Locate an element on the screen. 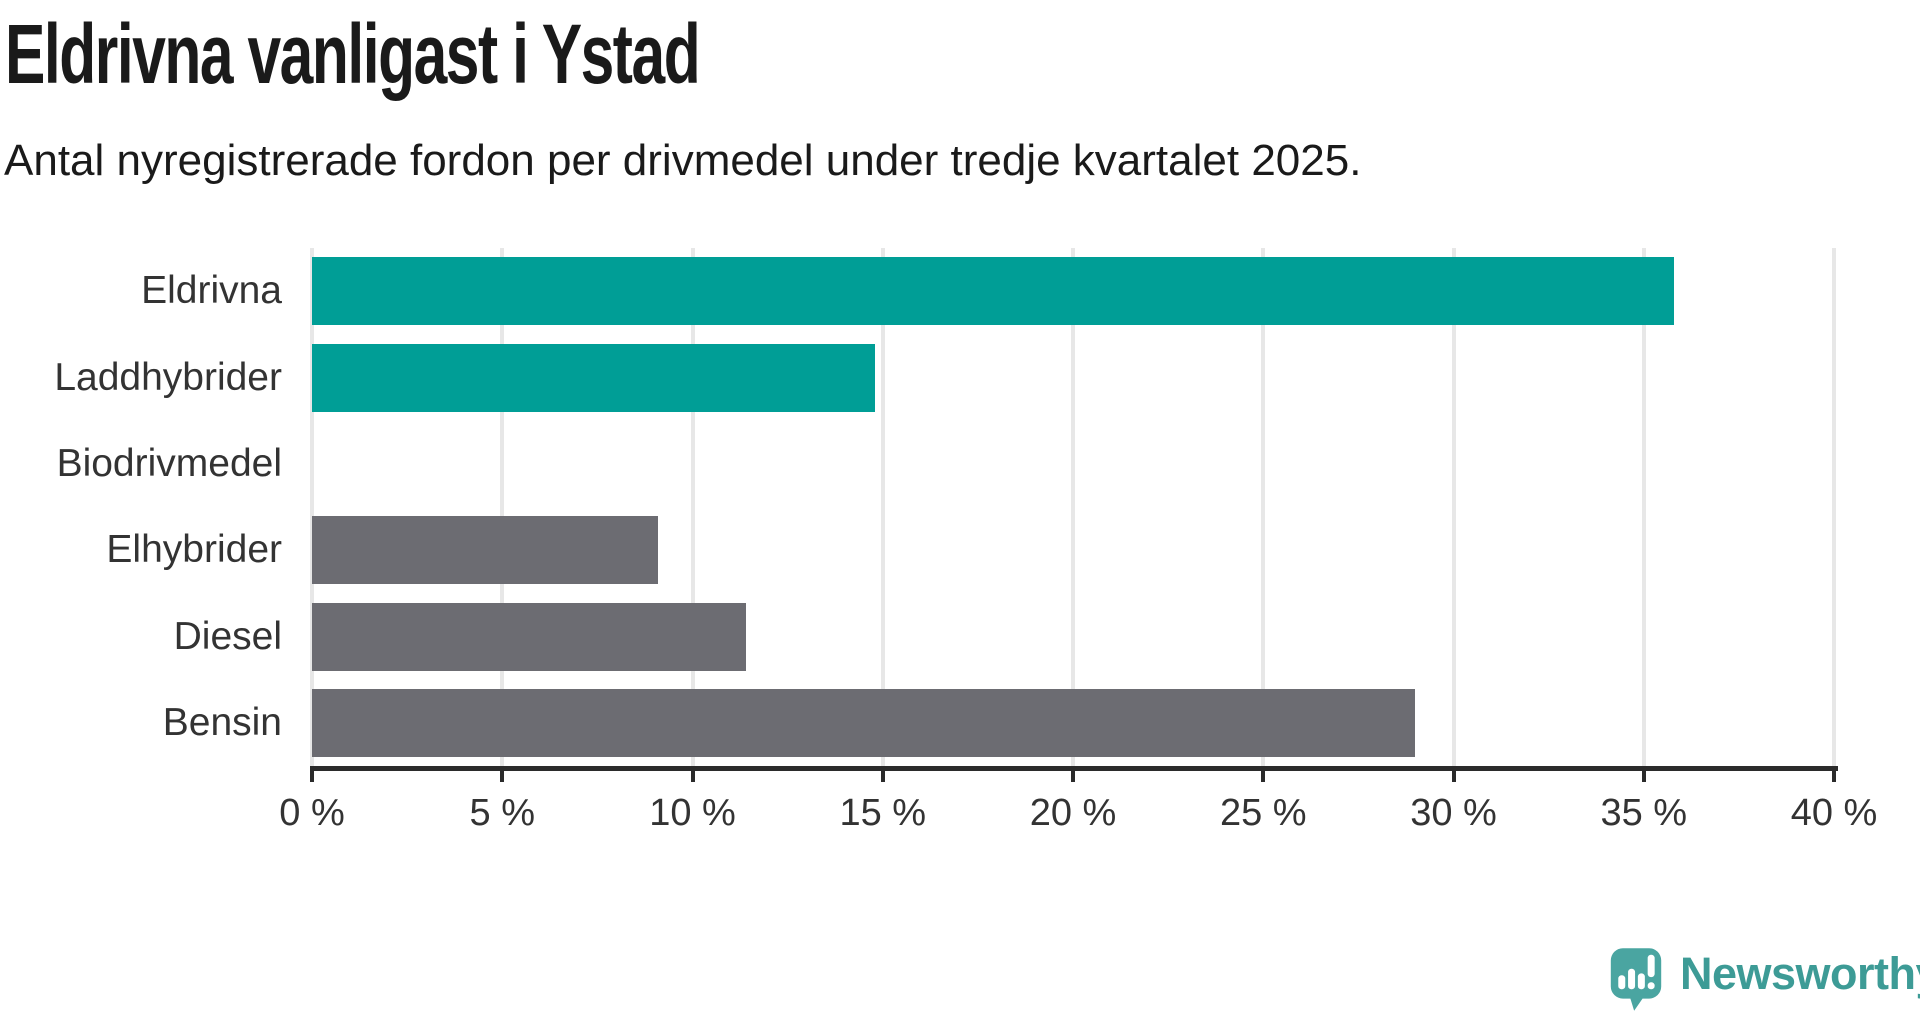 Image resolution: width=1920 pixels, height=1012 pixels. category-label-elhybrider: Elhybrider is located at coordinates (194, 550).